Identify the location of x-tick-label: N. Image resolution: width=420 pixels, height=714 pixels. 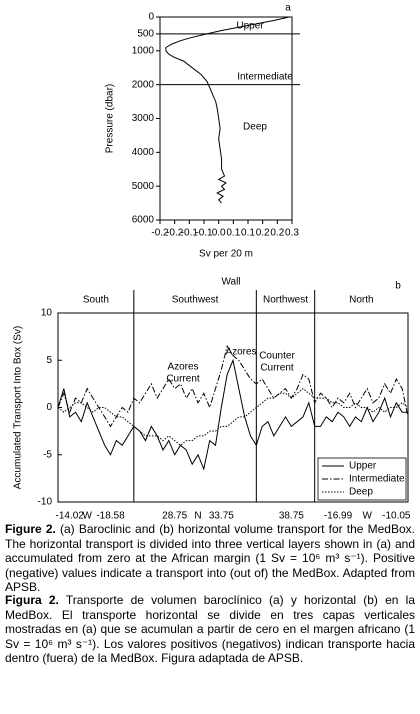
(197, 515).